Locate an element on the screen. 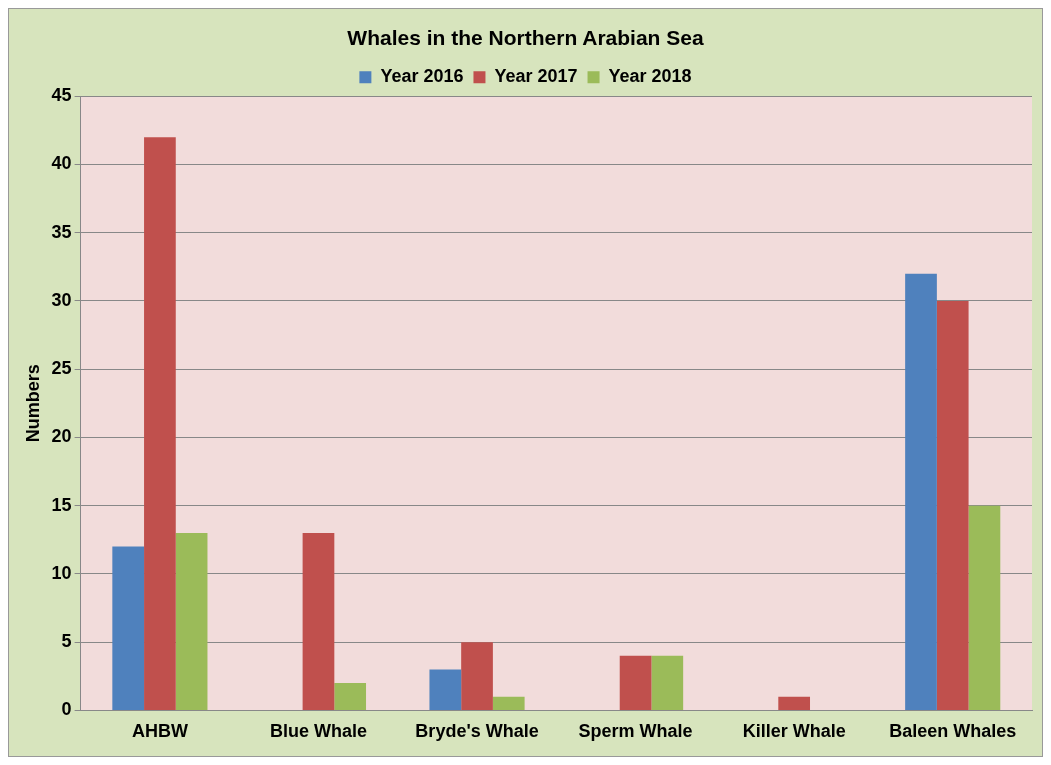  x-tick-label: Sperm Whale is located at coordinates (635, 731).